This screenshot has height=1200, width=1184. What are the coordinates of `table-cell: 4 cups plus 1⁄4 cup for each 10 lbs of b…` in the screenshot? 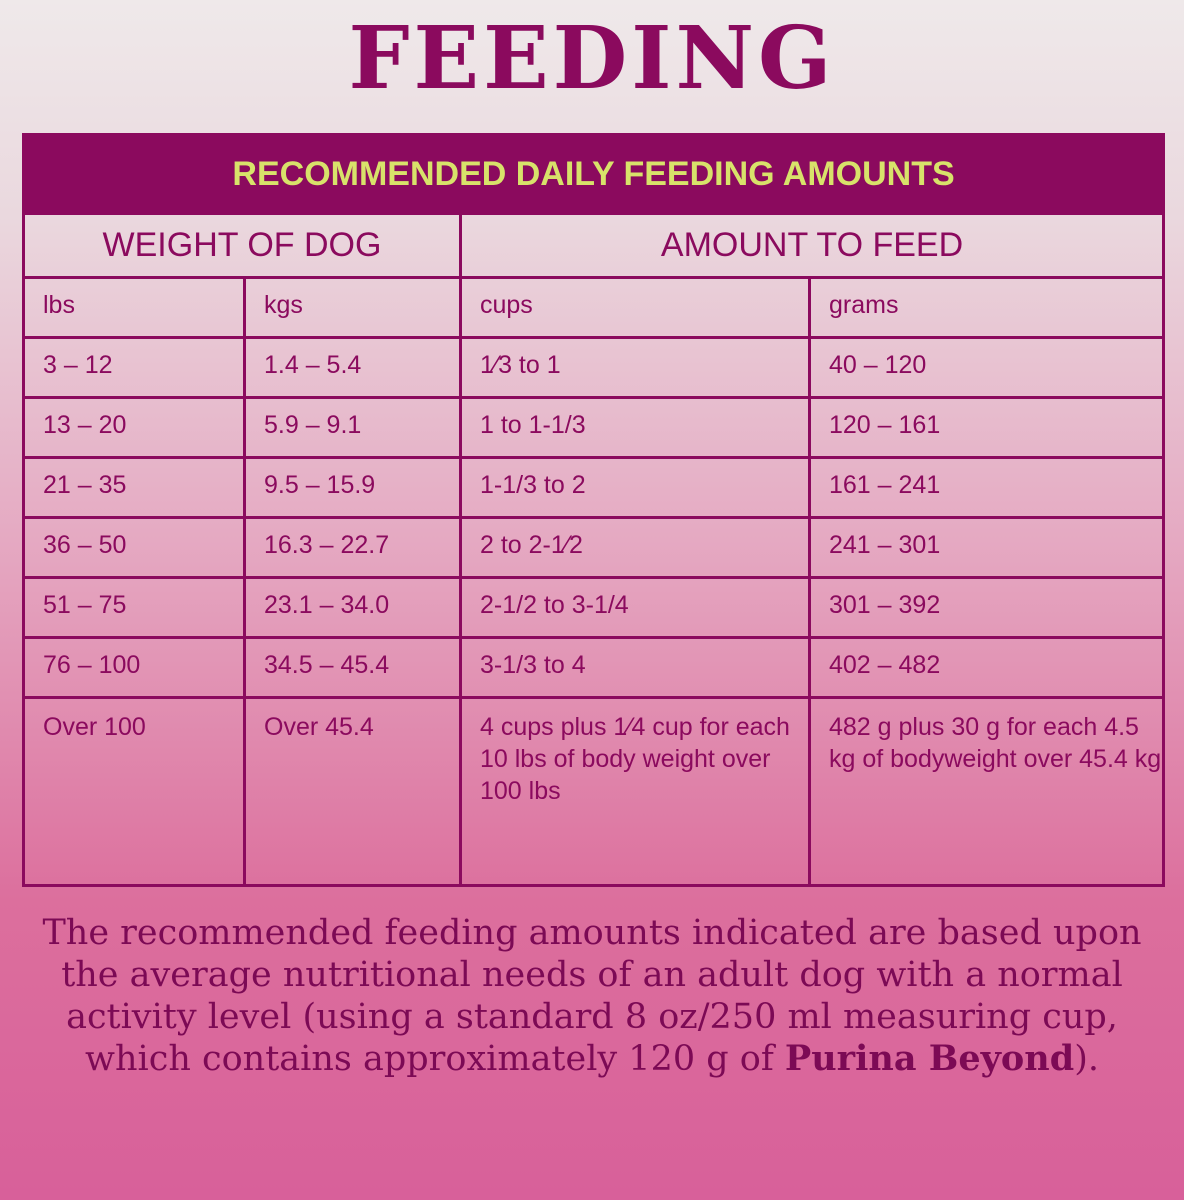 It's located at (635, 791).